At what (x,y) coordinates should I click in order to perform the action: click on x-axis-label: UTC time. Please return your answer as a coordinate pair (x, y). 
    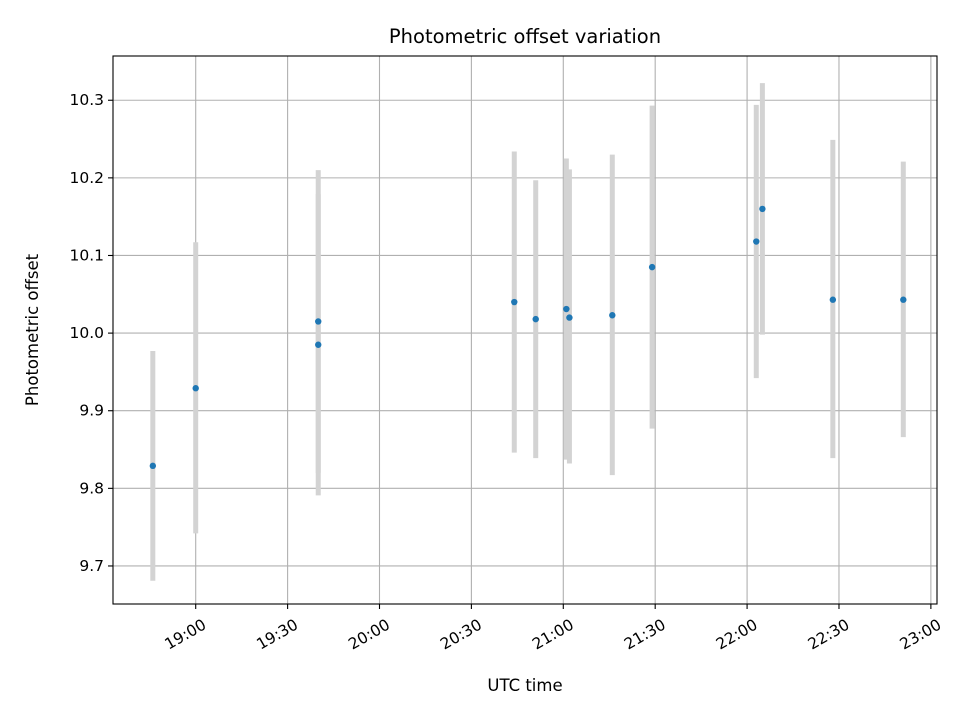
    Looking at the image, I should click on (524, 685).